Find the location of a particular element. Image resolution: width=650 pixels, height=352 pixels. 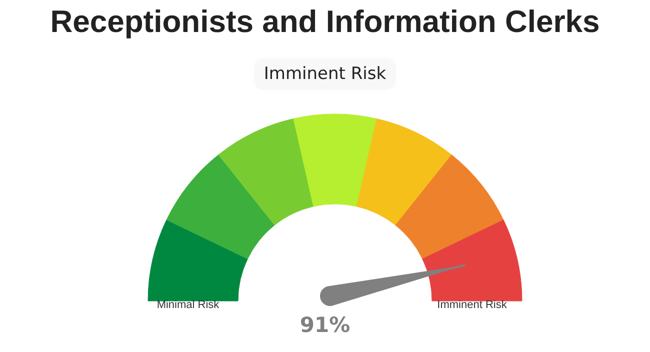

chart-title: Receptionists and Information Clerks is located at coordinates (325, 22).